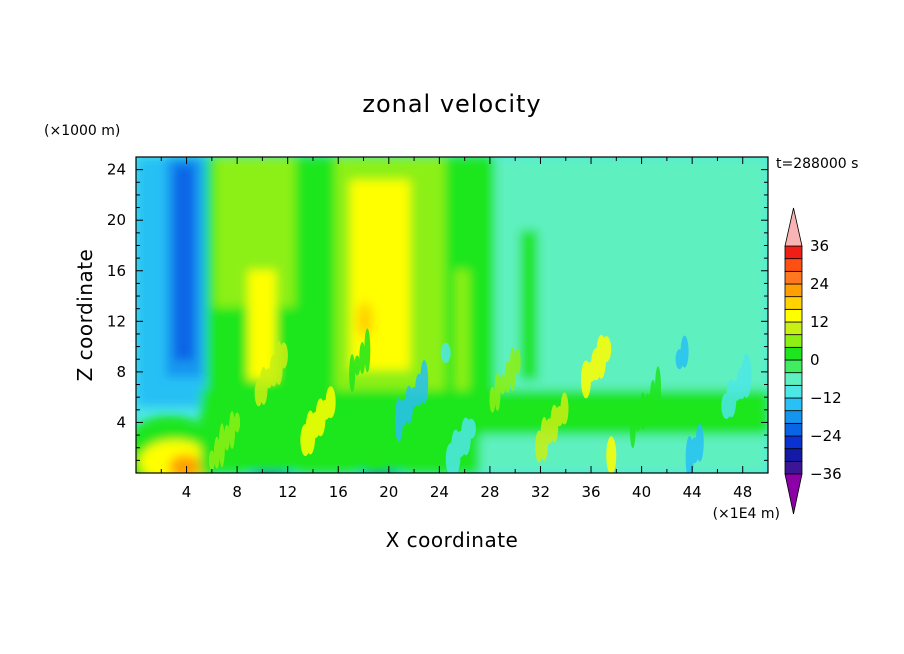 The height and width of the screenshot is (654, 904). What do you see at coordinates (451, 104) in the screenshot?
I see `chart-title: zonal velocity` at bounding box center [451, 104].